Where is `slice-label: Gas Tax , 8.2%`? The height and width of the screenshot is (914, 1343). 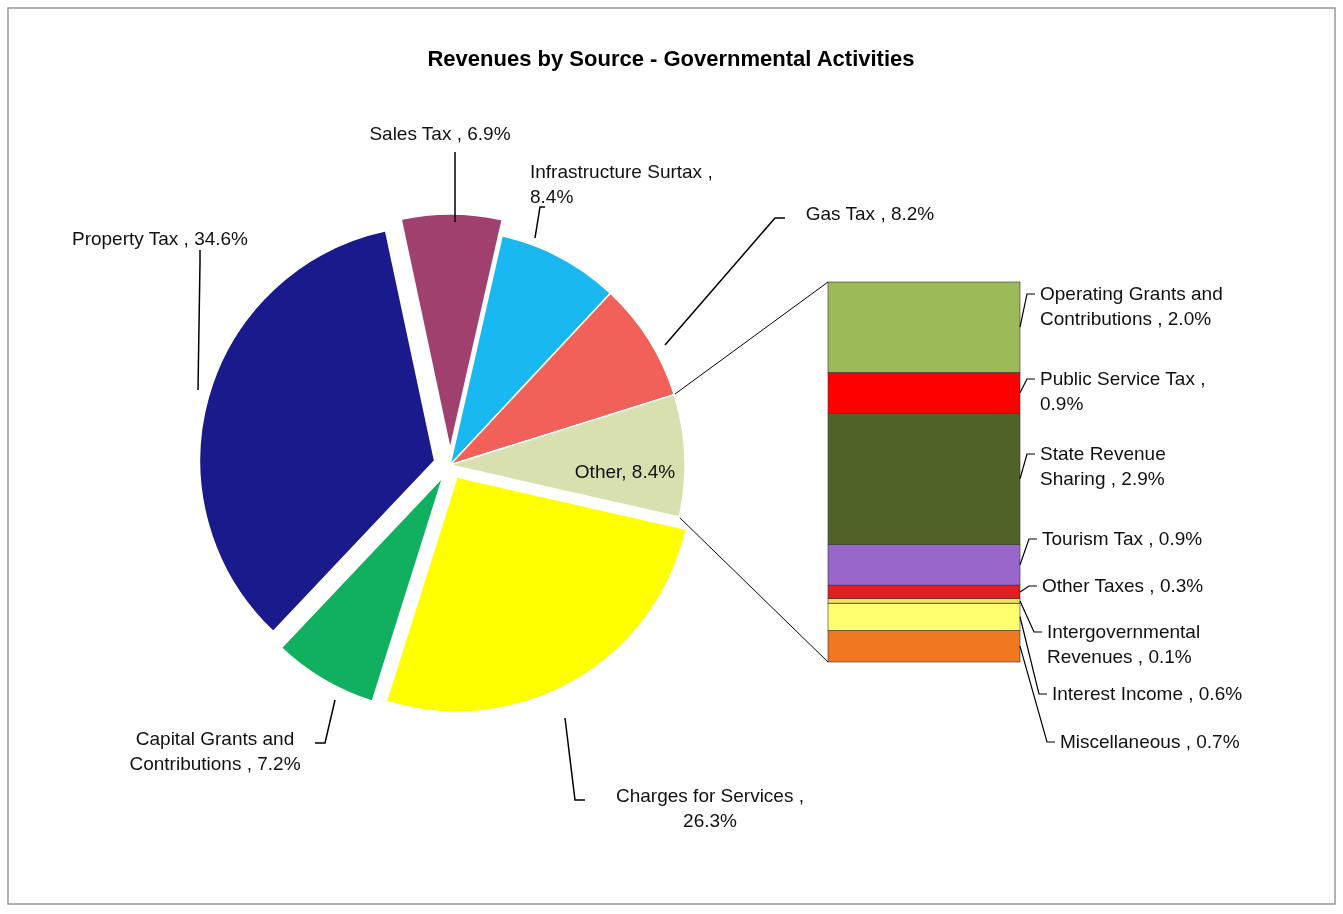 slice-label: Gas Tax , 8.2% is located at coordinates (870, 213).